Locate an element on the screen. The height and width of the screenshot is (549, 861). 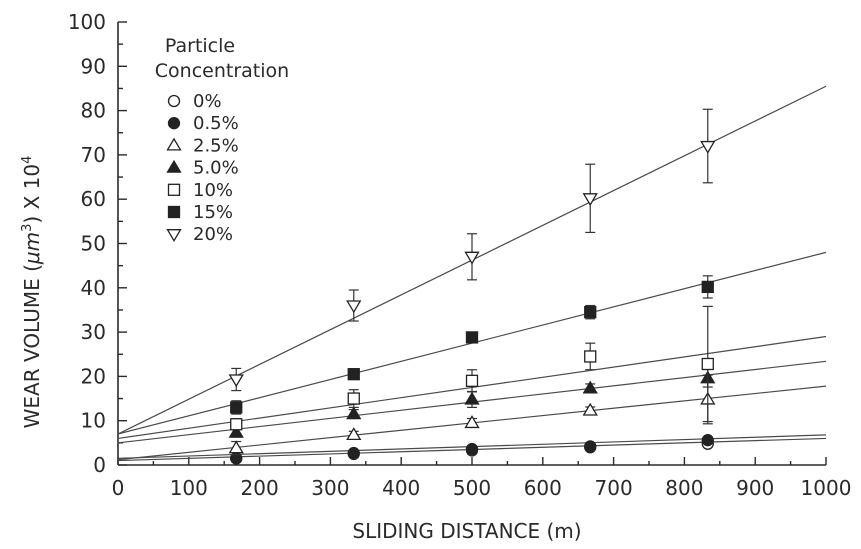
y-axis-label-main: WEAR VOLUME ( is located at coordinates (32, 346).